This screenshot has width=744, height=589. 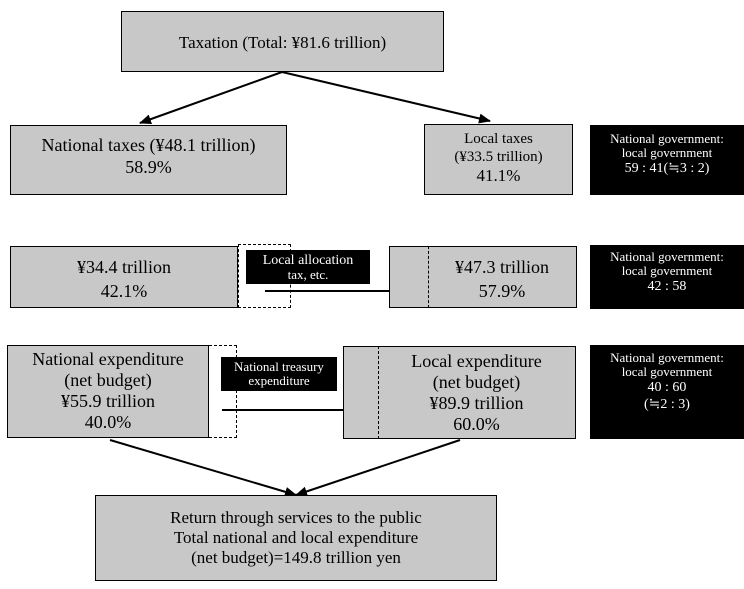 I want to click on treasury-line1: National treasury, so click(x=279, y=366).